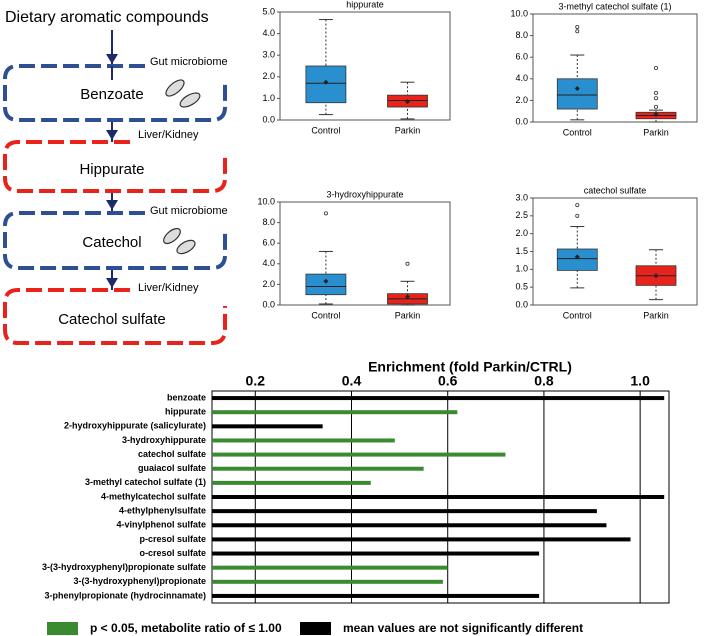 The height and width of the screenshot is (636, 709). What do you see at coordinates (189, 211) in the screenshot?
I see `step-label: Gut microbiome` at bounding box center [189, 211].